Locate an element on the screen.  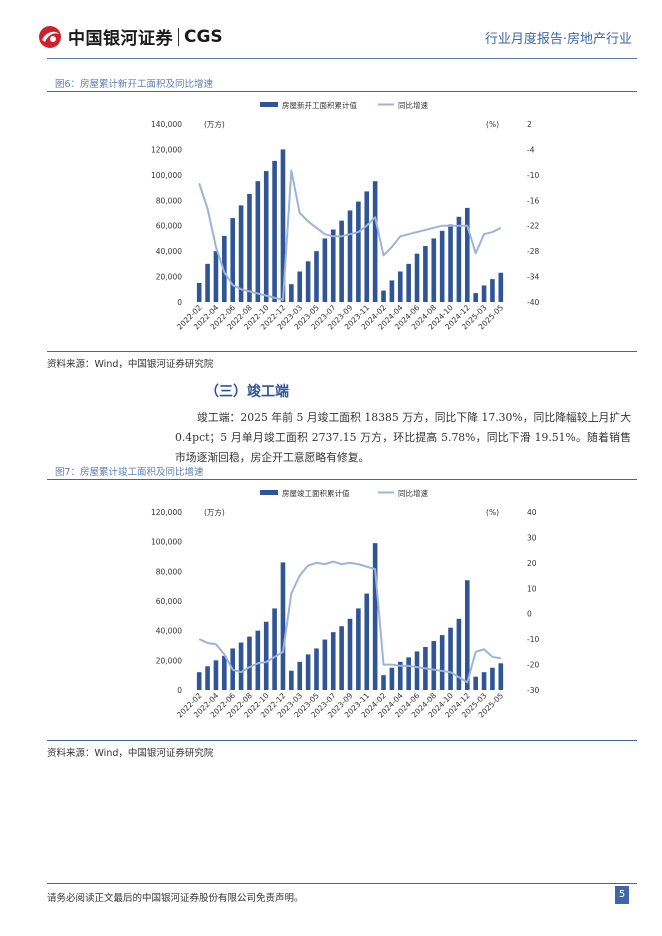
fig7-right-tick: 0 is located at coordinates (529, 614).